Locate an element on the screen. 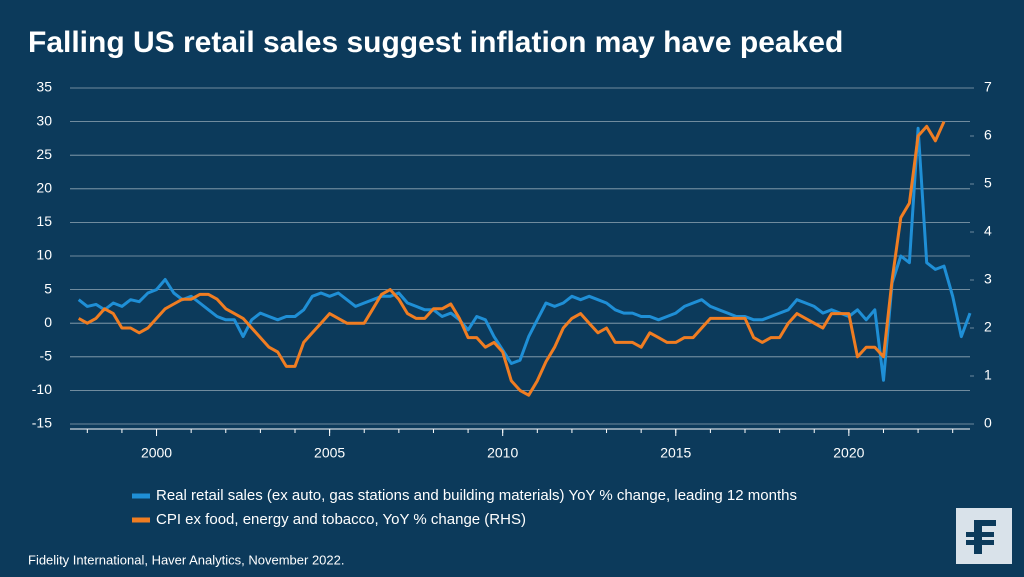  x-tick-label: 2010 is located at coordinates (502, 453).